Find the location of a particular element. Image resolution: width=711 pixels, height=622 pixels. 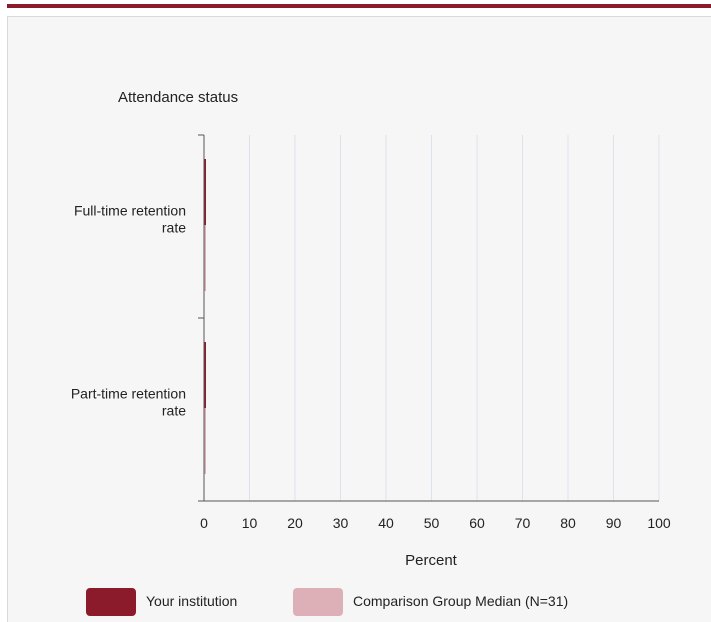

x-tick-label: 70 is located at coordinates (523, 523).